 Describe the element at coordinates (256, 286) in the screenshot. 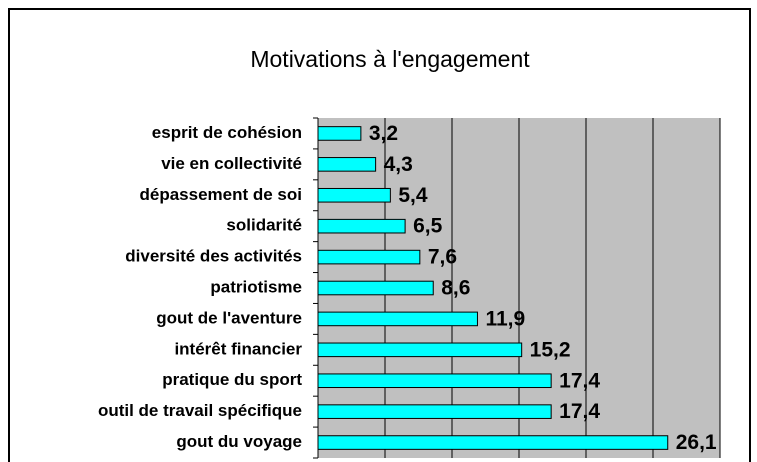

I see `y-tick-label: patriotisme` at that location.